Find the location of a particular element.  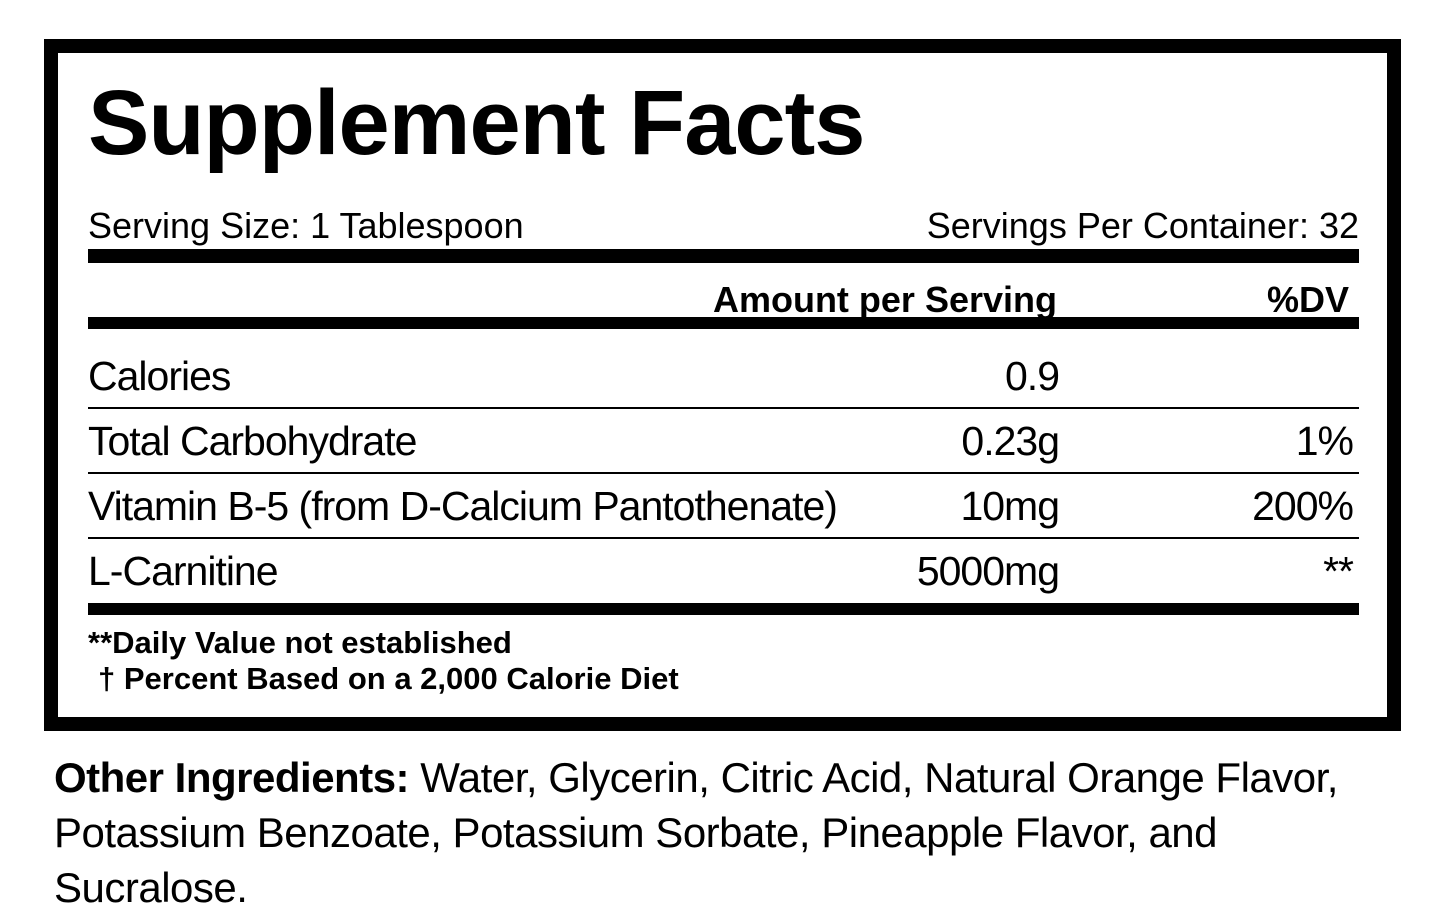

dv-header: %DV is located at coordinates (1307, 299).